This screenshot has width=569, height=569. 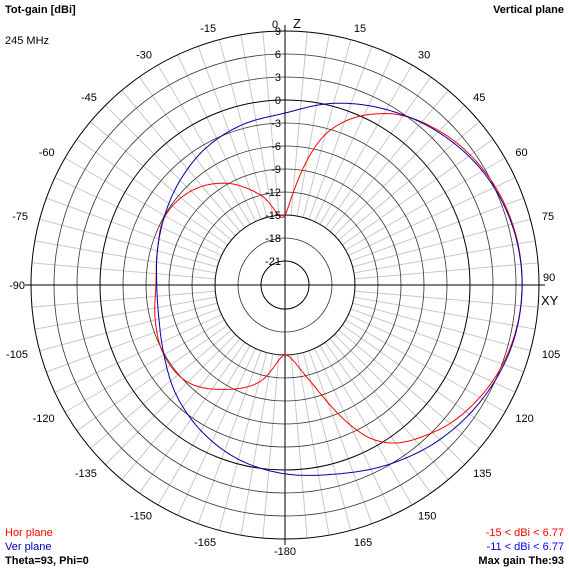 I want to click on plane-label: Vertical plane, so click(x=528, y=10).